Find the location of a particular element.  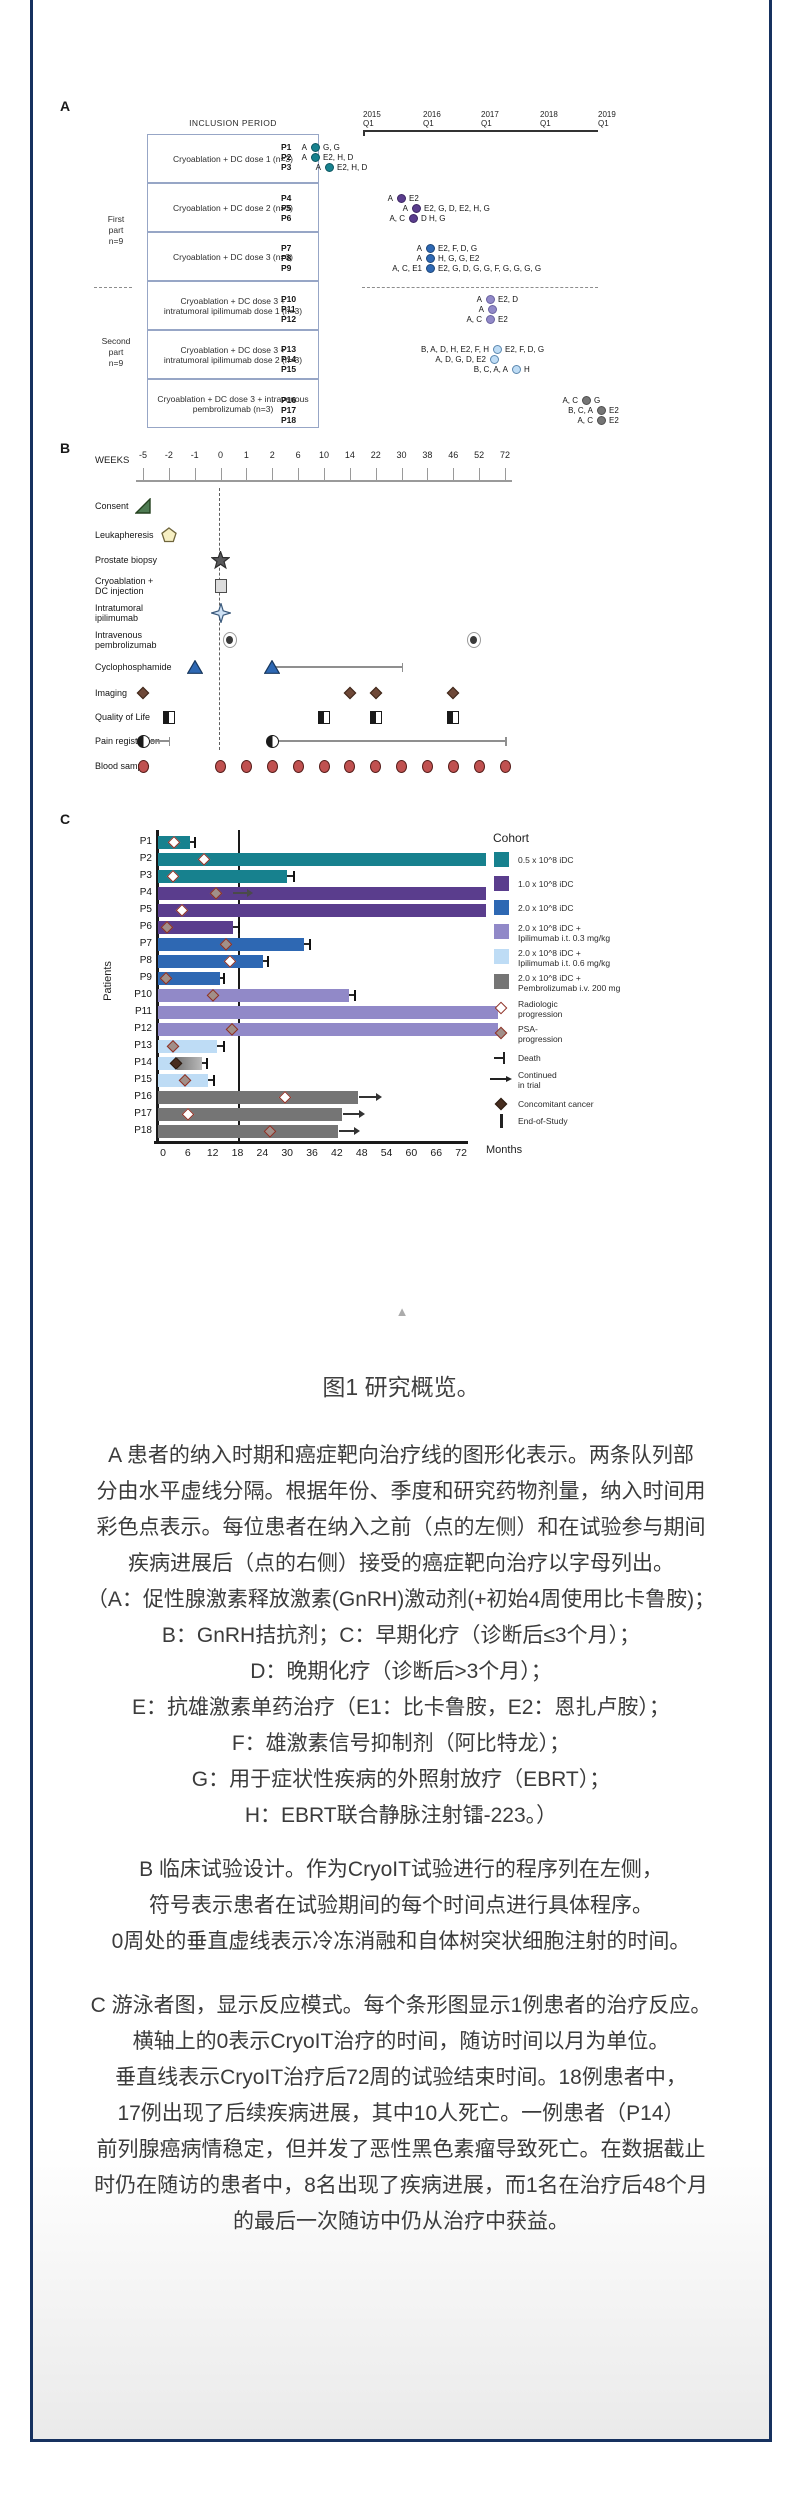

year-text: 2018 is located at coordinates (549, 114).